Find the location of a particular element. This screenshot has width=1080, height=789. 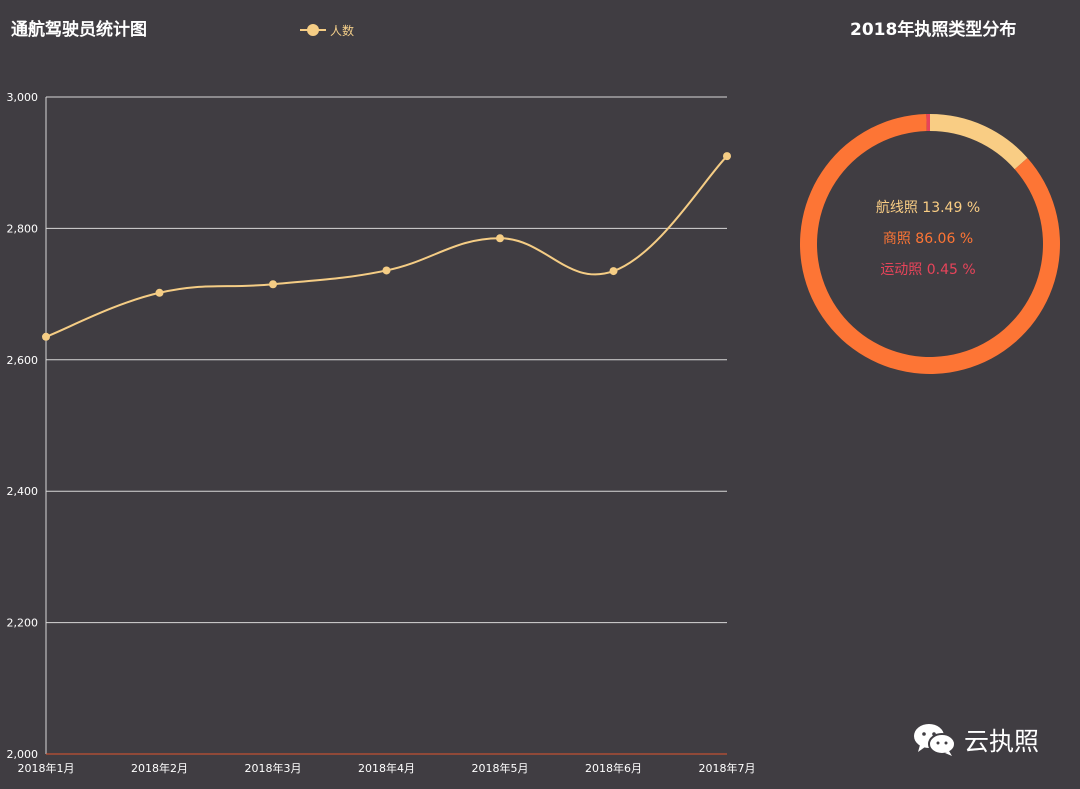

x-tick-label: 2018年4月 is located at coordinates (386, 768).